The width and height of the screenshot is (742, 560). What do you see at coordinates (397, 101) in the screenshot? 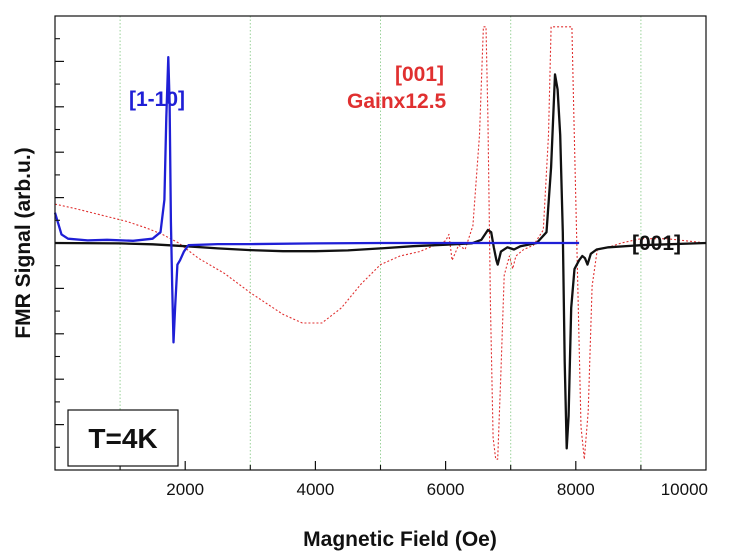
I see `annotation-gain: Gainx12.5` at bounding box center [397, 101].